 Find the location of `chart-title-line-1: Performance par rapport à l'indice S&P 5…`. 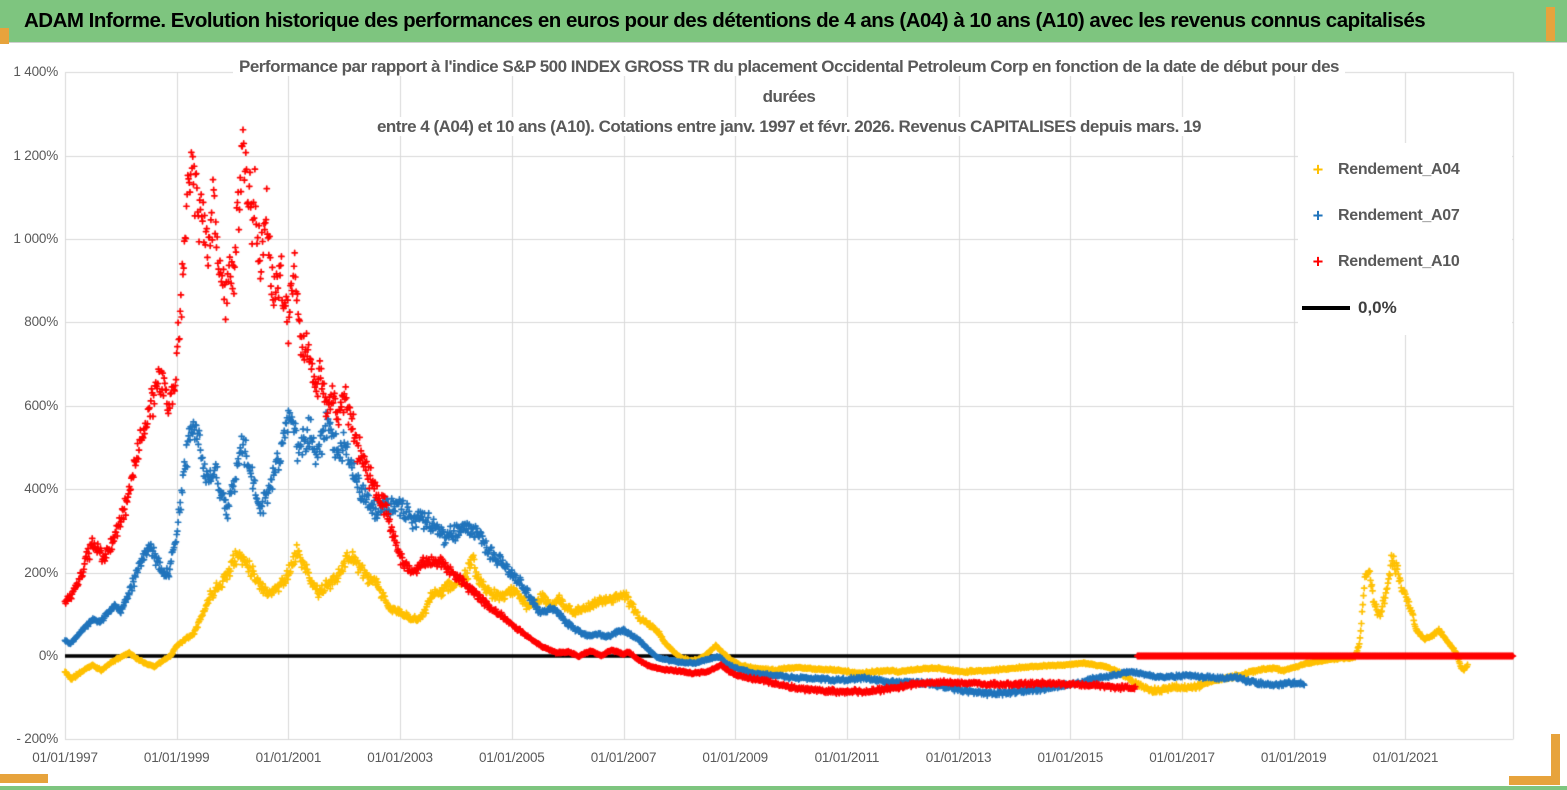

chart-title-line-1: Performance par rapport à l'indice S&P 5… is located at coordinates (789, 67).